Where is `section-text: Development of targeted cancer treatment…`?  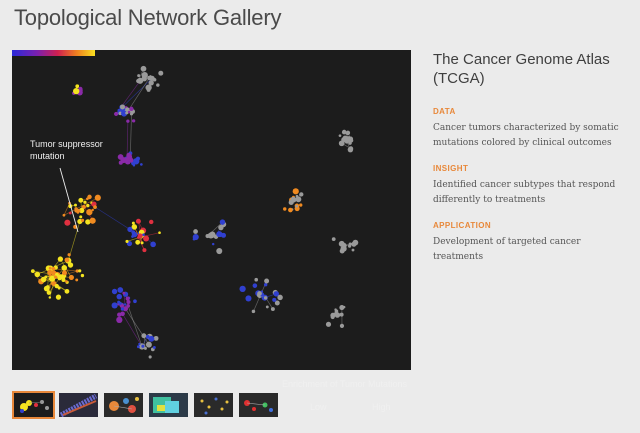
section-text: Development of targeted cancer treatment… is located at coordinates (507, 249).